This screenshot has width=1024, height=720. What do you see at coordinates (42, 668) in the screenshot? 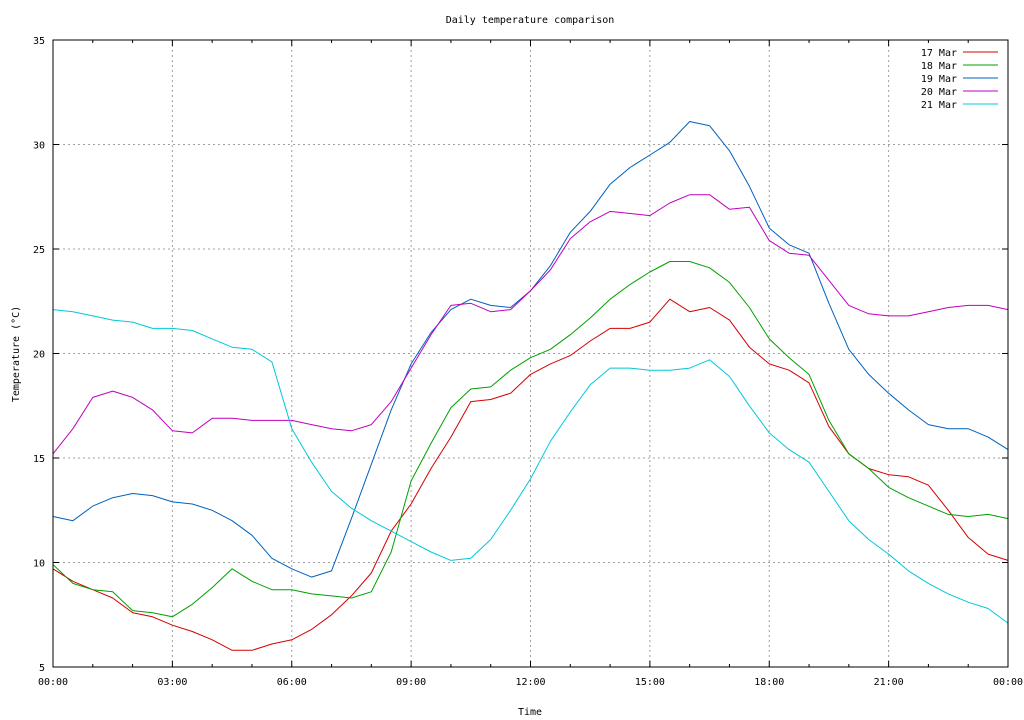
I see `y-tick-label: 5` at bounding box center [42, 668].